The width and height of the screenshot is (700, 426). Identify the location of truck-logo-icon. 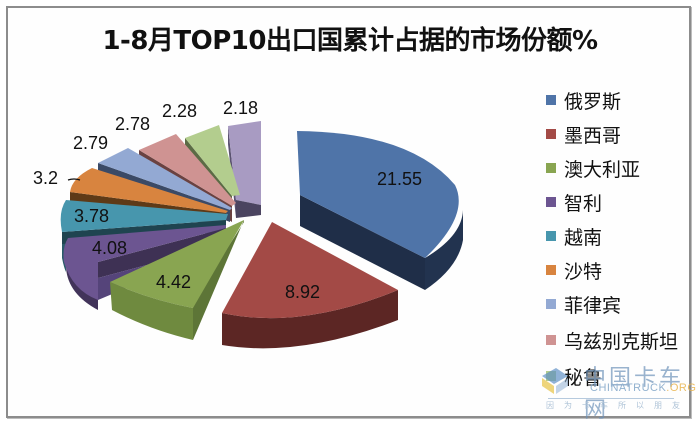
(555, 381).